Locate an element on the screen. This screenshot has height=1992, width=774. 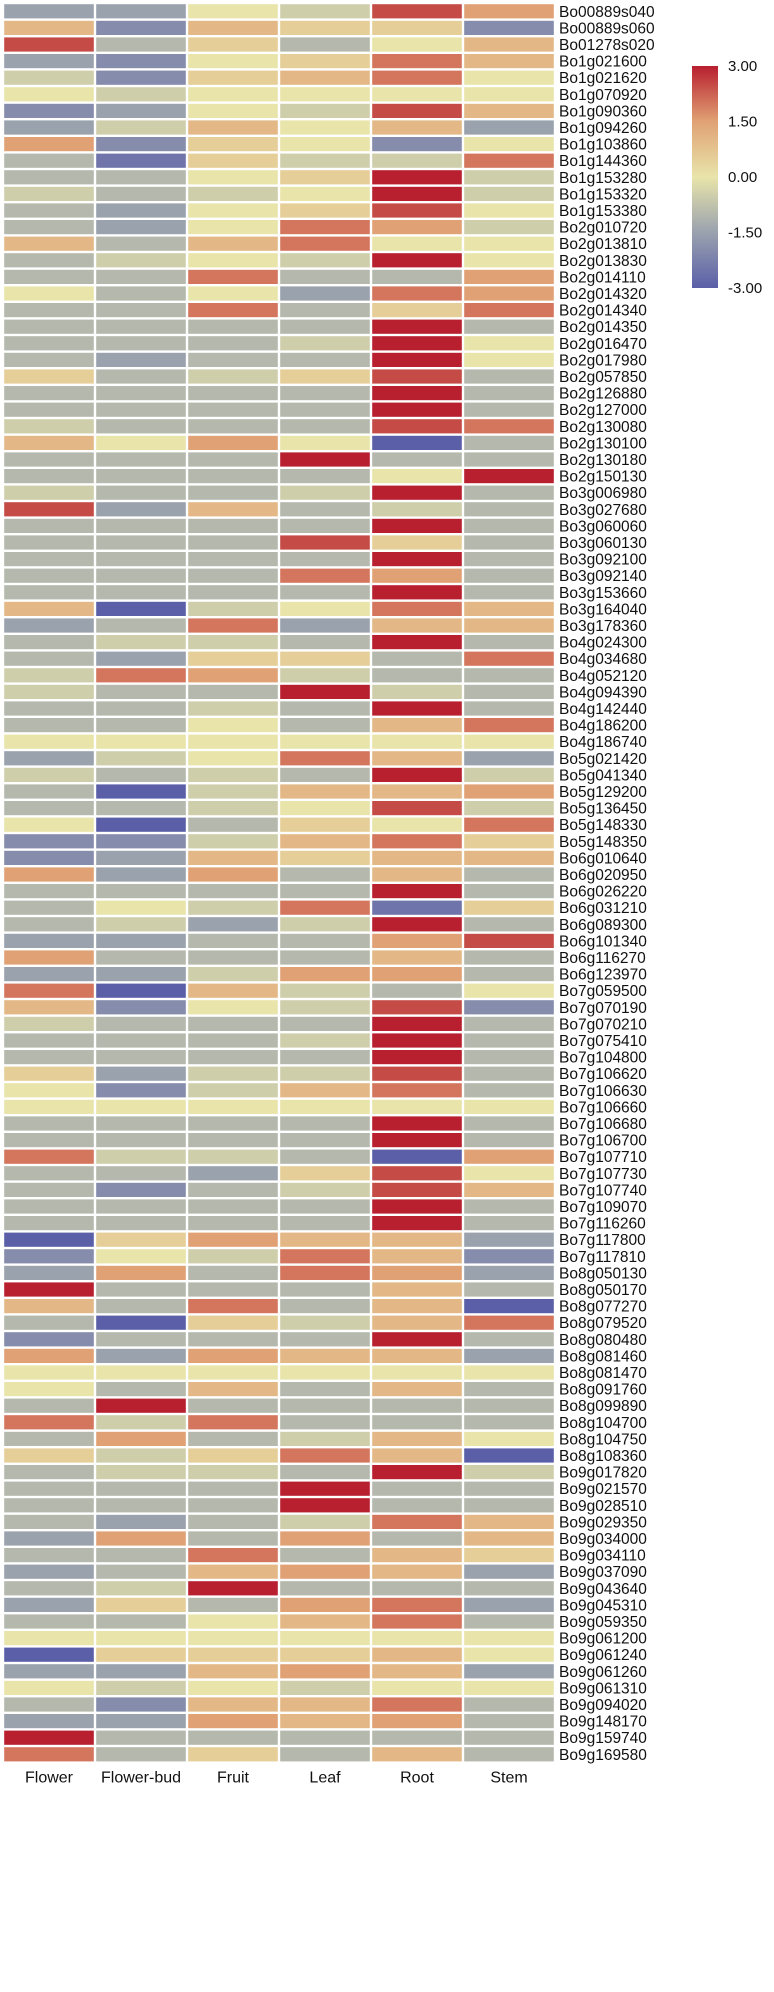
row-label: Bo4g142440 is located at coordinates (603, 709).